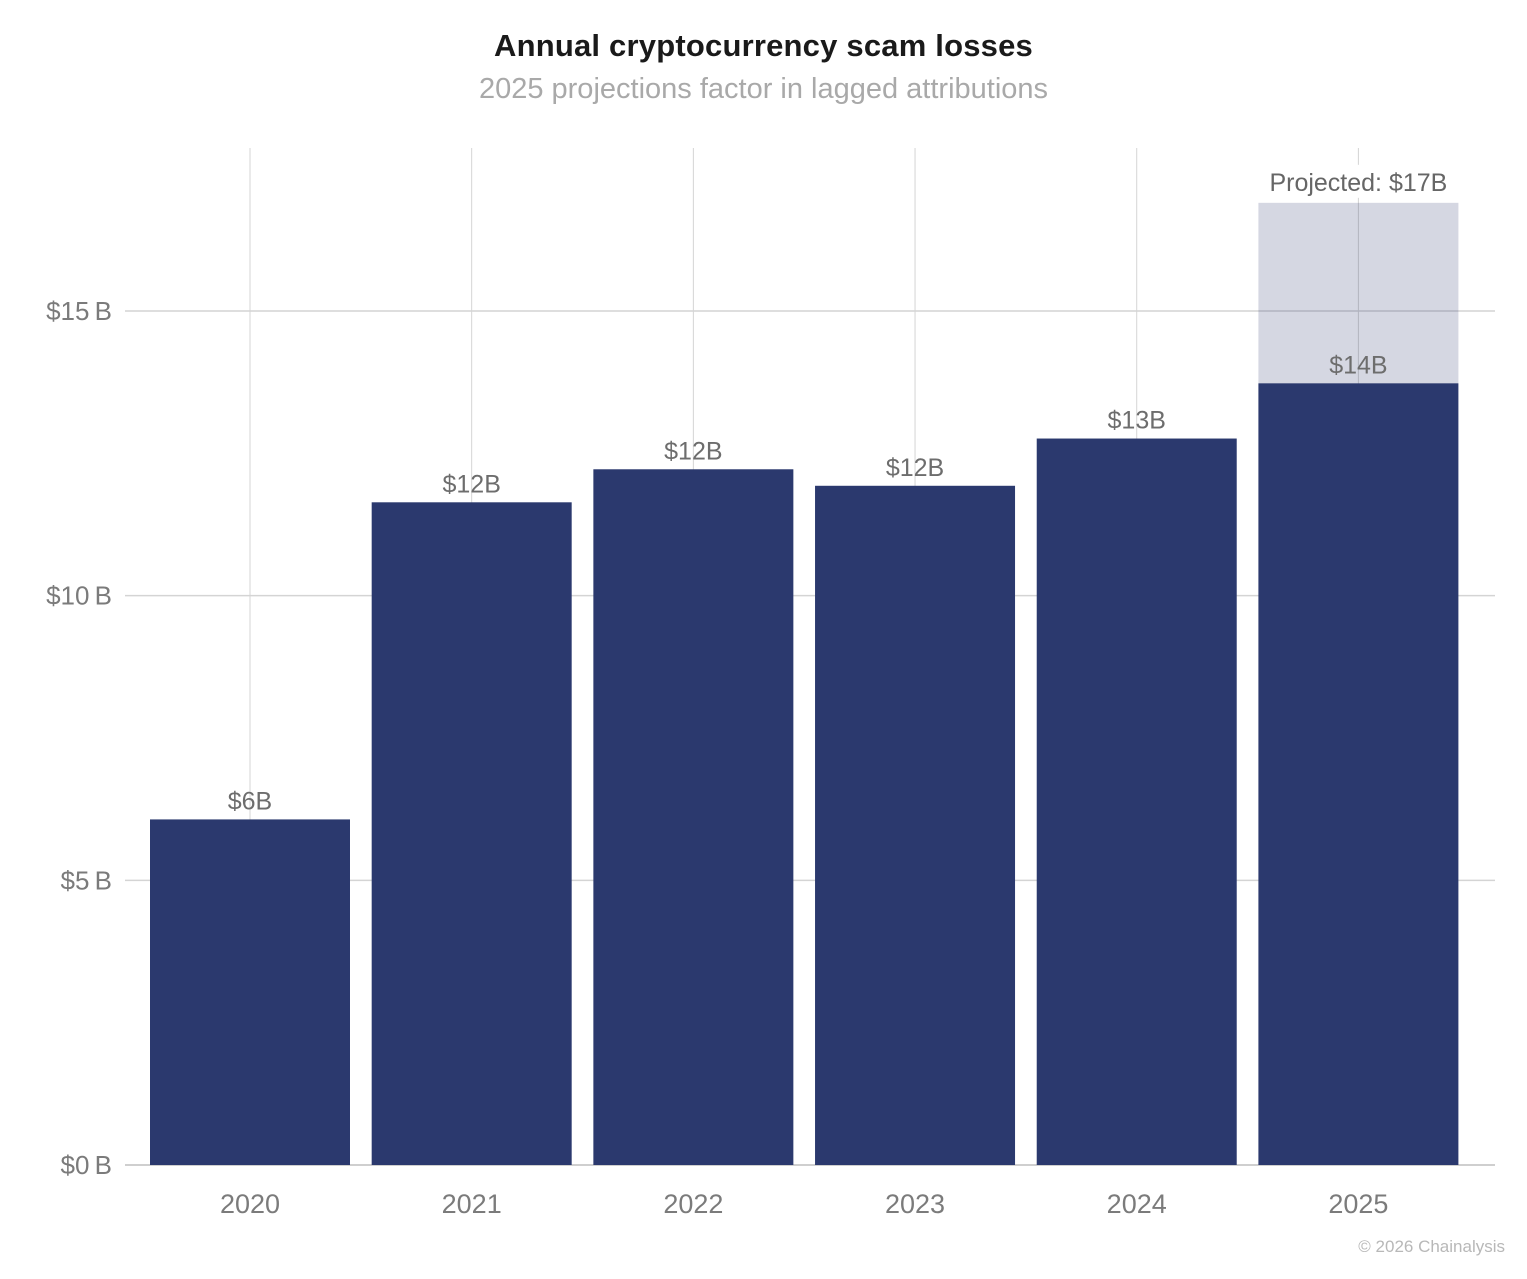 Image resolution: width=1527 pixels, height=1279 pixels. What do you see at coordinates (1358, 1204) in the screenshot?
I see `x-axis-tick-label: 2025` at bounding box center [1358, 1204].